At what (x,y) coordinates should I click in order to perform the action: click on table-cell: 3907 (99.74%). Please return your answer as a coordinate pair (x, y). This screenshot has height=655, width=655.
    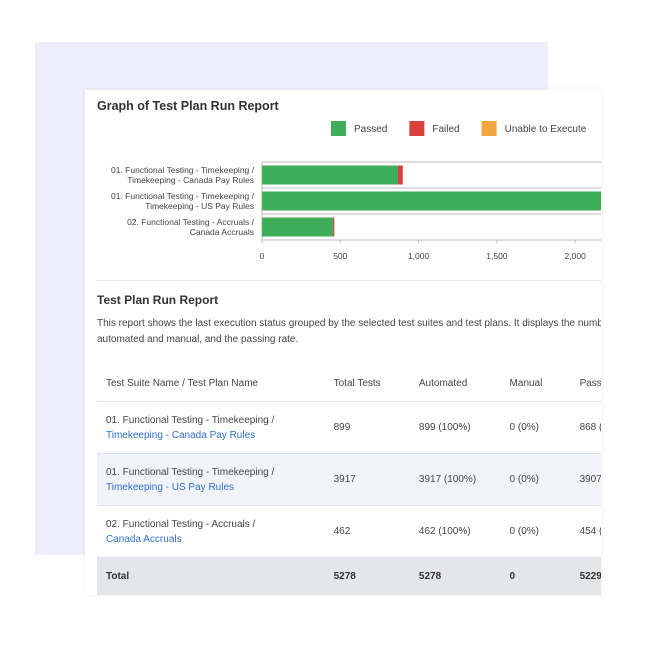
    Looking at the image, I should click on (585, 479).